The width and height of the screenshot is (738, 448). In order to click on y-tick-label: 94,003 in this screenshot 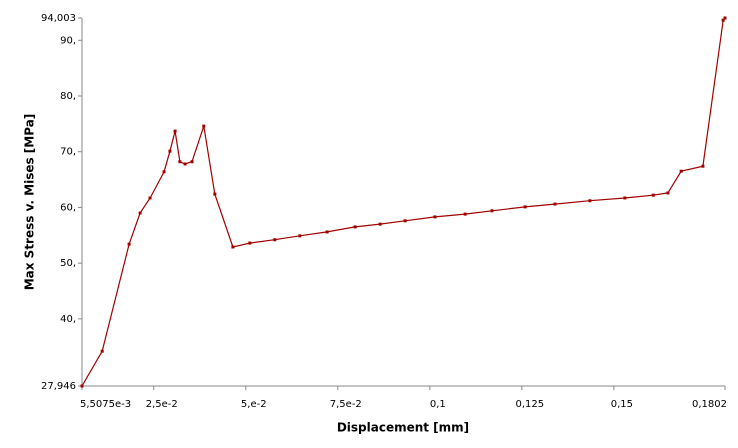, I will do `click(58, 18)`.